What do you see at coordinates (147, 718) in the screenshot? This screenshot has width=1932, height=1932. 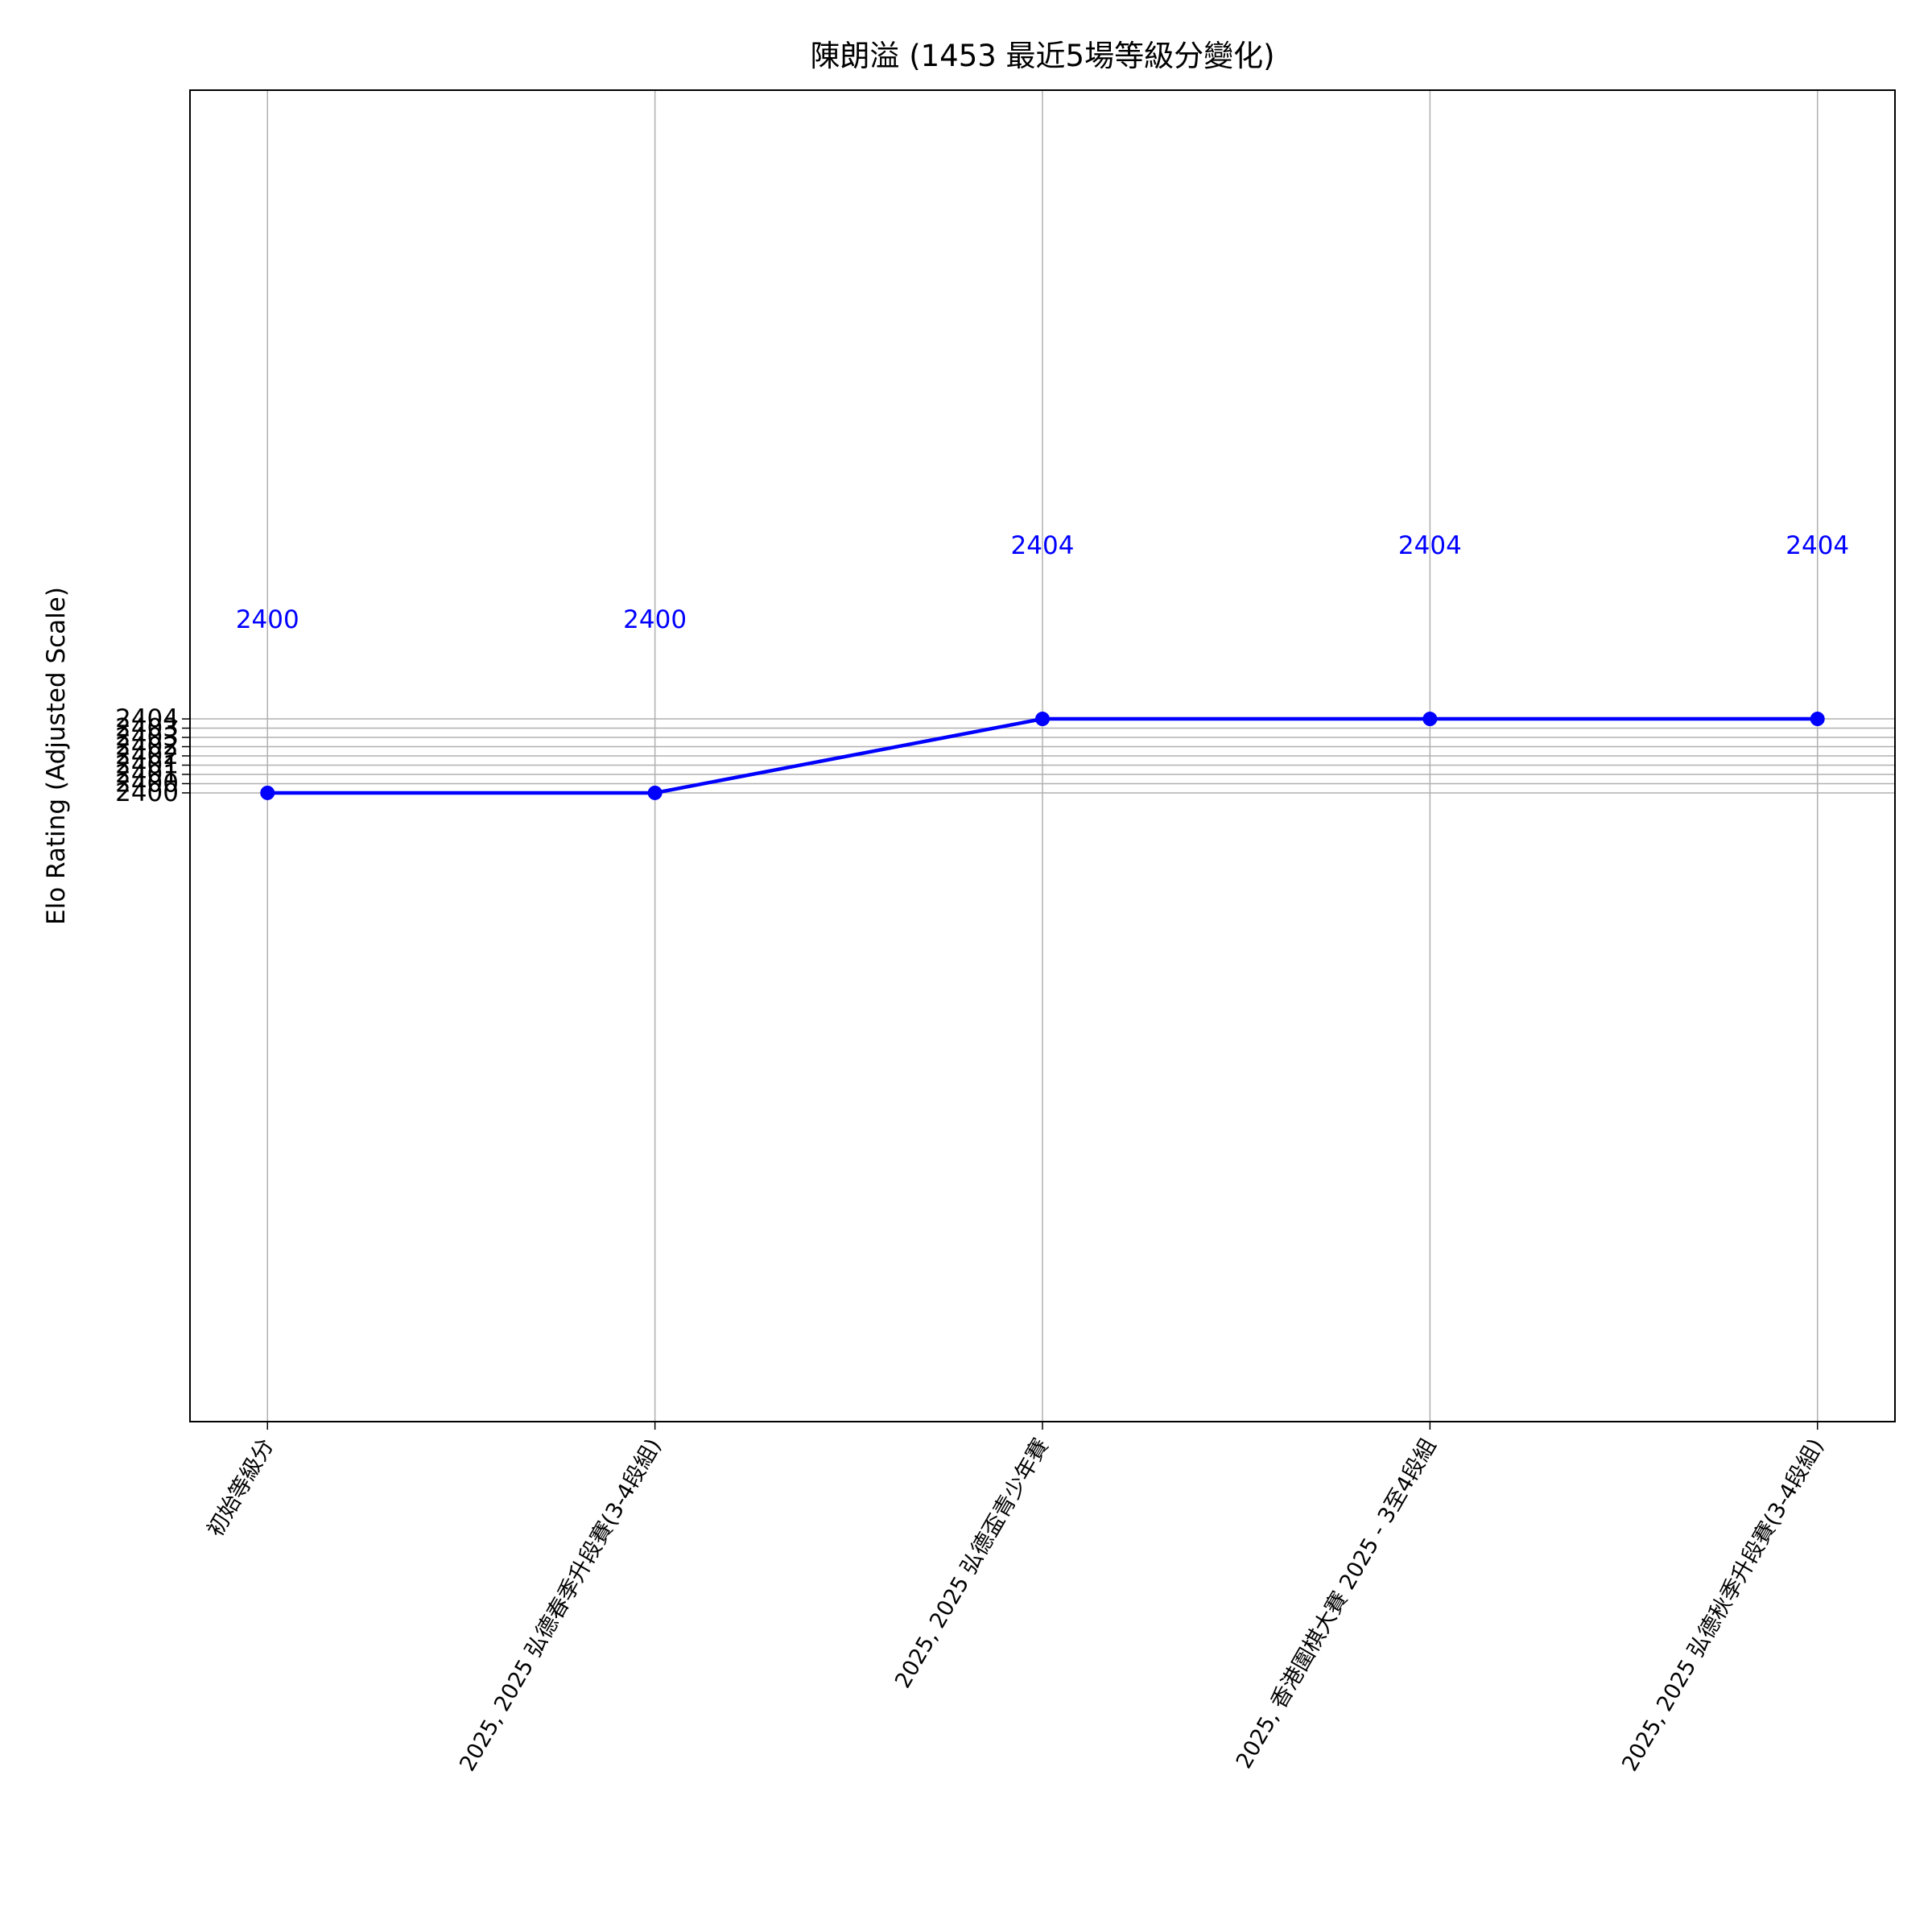 I see `y-tick-label: 2404` at bounding box center [147, 718].